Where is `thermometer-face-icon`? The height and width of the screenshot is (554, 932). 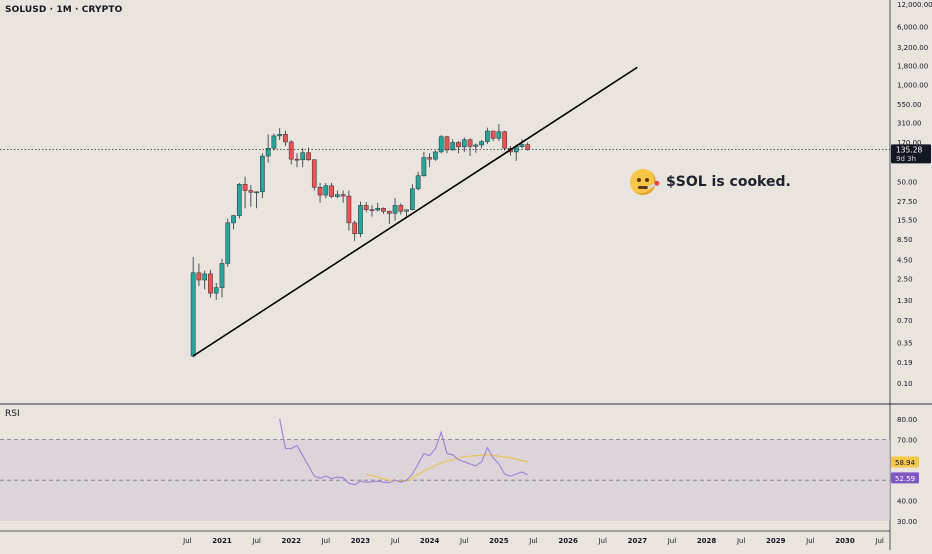 thermometer-face-icon is located at coordinates (644, 182).